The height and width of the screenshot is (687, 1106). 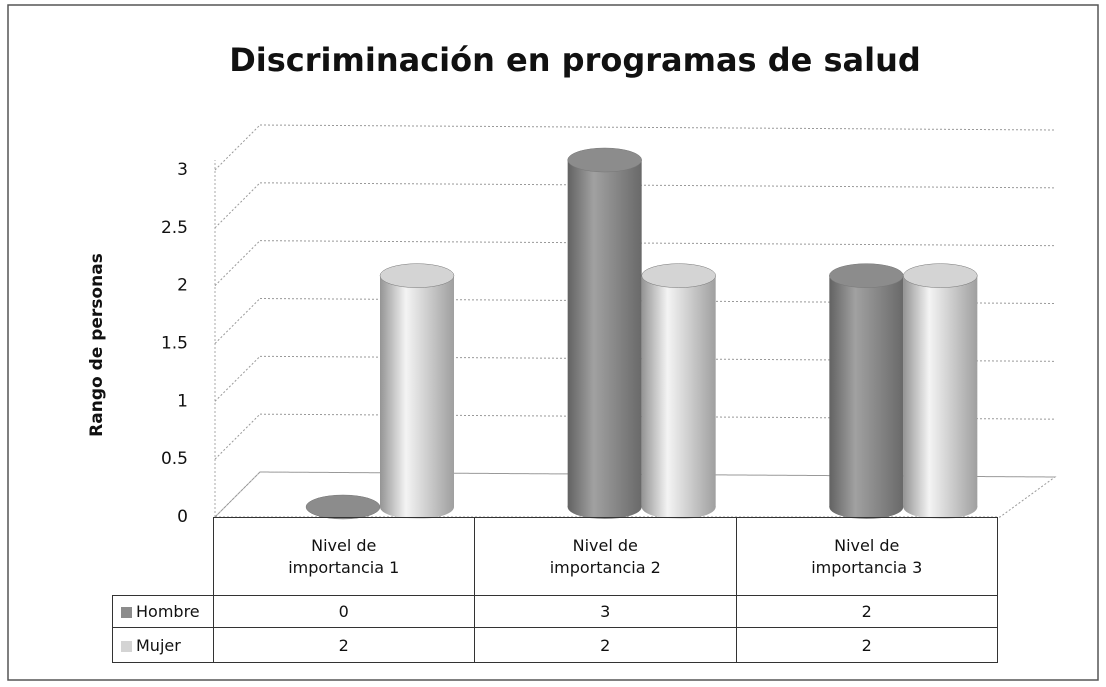 I want to click on y-axis-label: Rango de personas, so click(x=97, y=345).